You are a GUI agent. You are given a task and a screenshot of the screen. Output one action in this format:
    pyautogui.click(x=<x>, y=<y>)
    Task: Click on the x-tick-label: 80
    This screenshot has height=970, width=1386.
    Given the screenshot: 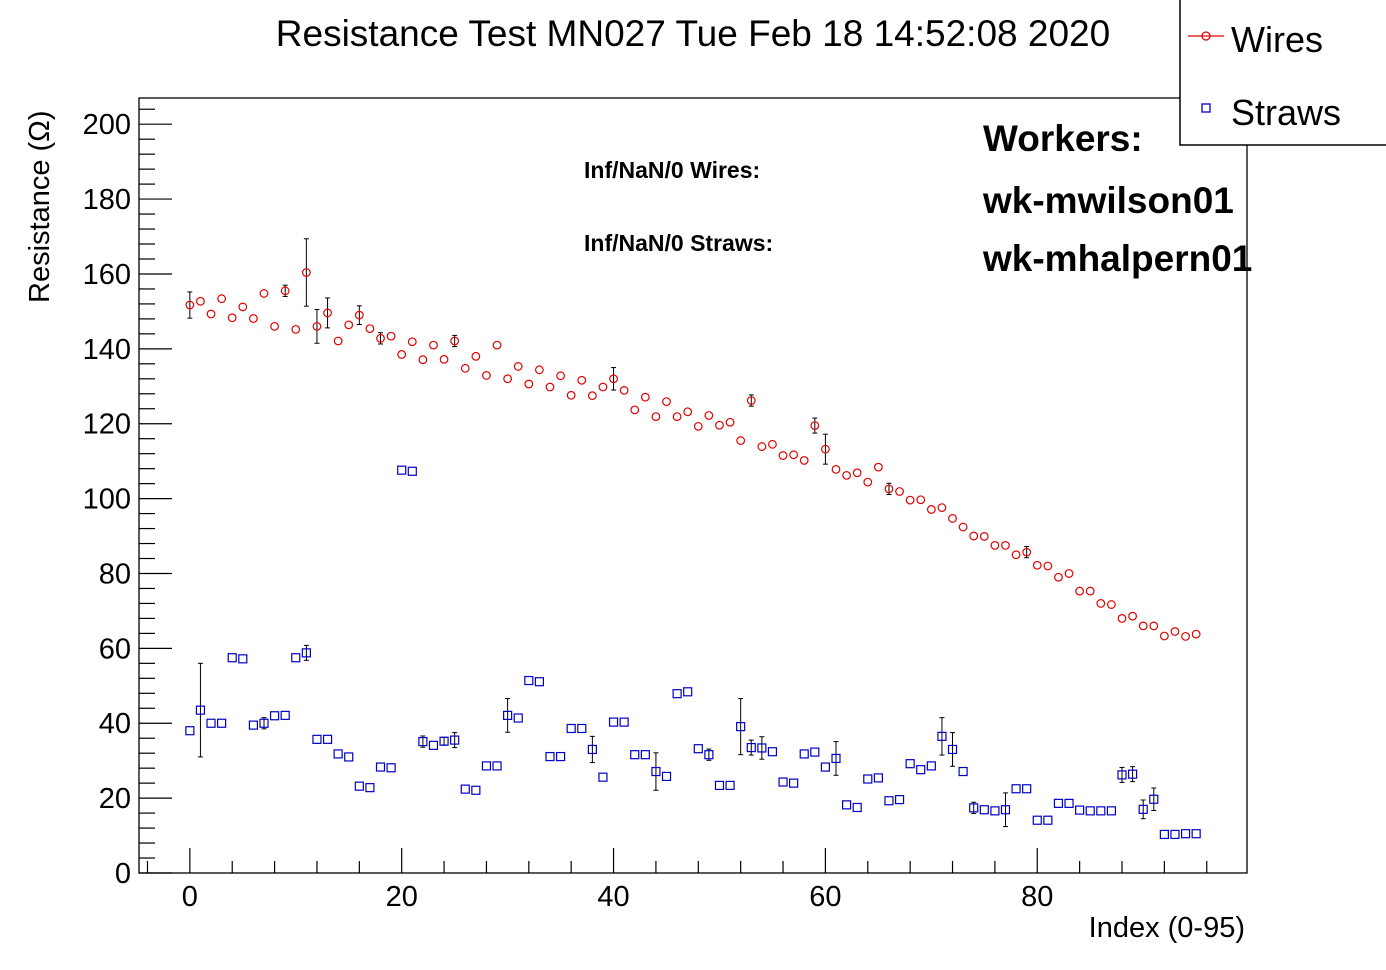 What is the action you would take?
    pyautogui.click(x=1037, y=897)
    